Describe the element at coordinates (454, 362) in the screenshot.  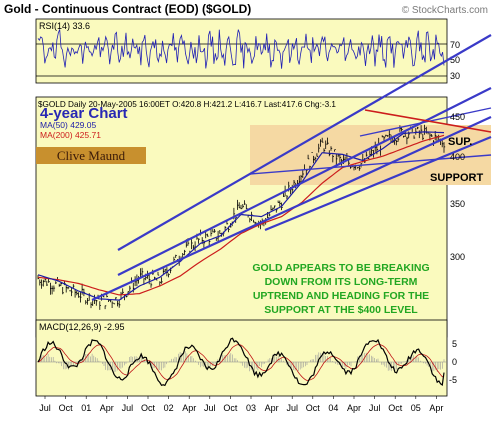
I see `macd-tick-0: 0` at that location.